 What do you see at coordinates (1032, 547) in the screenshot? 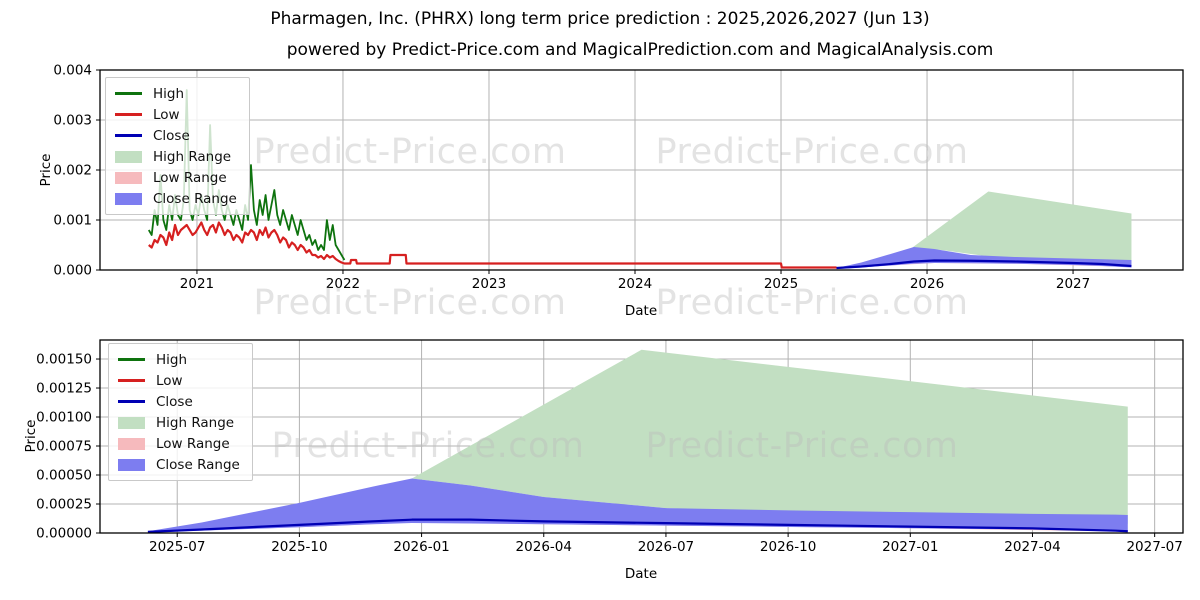
I see `x-tick-label: 2027-04` at bounding box center [1032, 547].